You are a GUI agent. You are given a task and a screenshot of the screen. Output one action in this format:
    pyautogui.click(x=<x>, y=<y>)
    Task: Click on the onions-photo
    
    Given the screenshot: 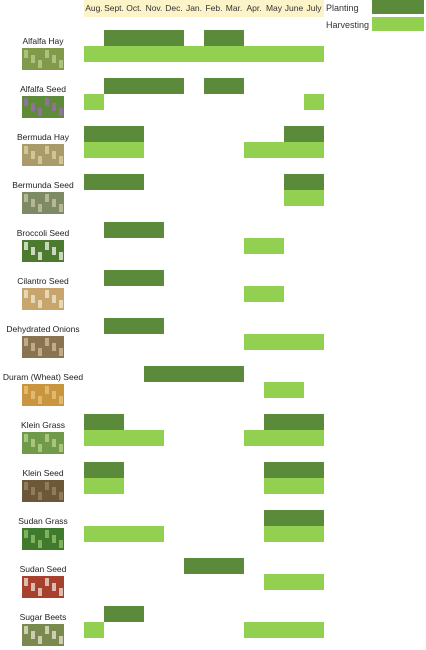 What is the action you would take?
    pyautogui.click(x=43, y=347)
    